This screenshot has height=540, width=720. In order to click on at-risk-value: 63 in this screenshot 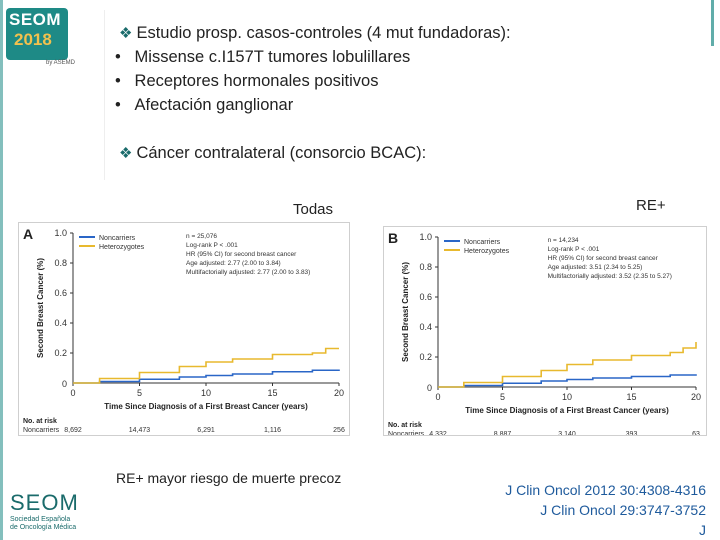, I will do `click(696, 433)`.